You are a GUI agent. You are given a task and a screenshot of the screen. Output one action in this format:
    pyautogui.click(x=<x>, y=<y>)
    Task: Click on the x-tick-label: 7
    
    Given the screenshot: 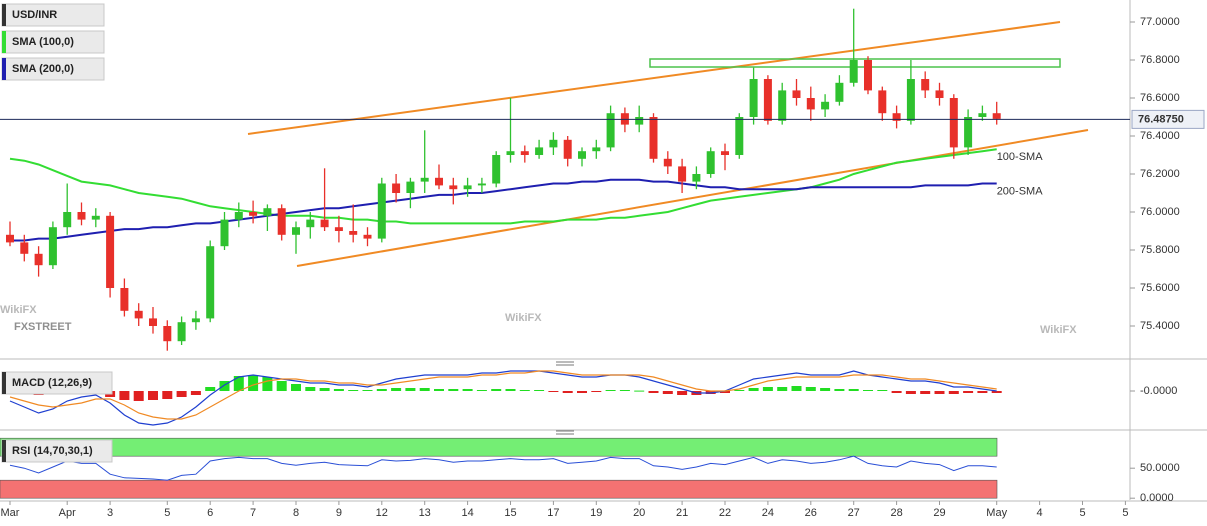 What is the action you would take?
    pyautogui.click(x=253, y=513)
    